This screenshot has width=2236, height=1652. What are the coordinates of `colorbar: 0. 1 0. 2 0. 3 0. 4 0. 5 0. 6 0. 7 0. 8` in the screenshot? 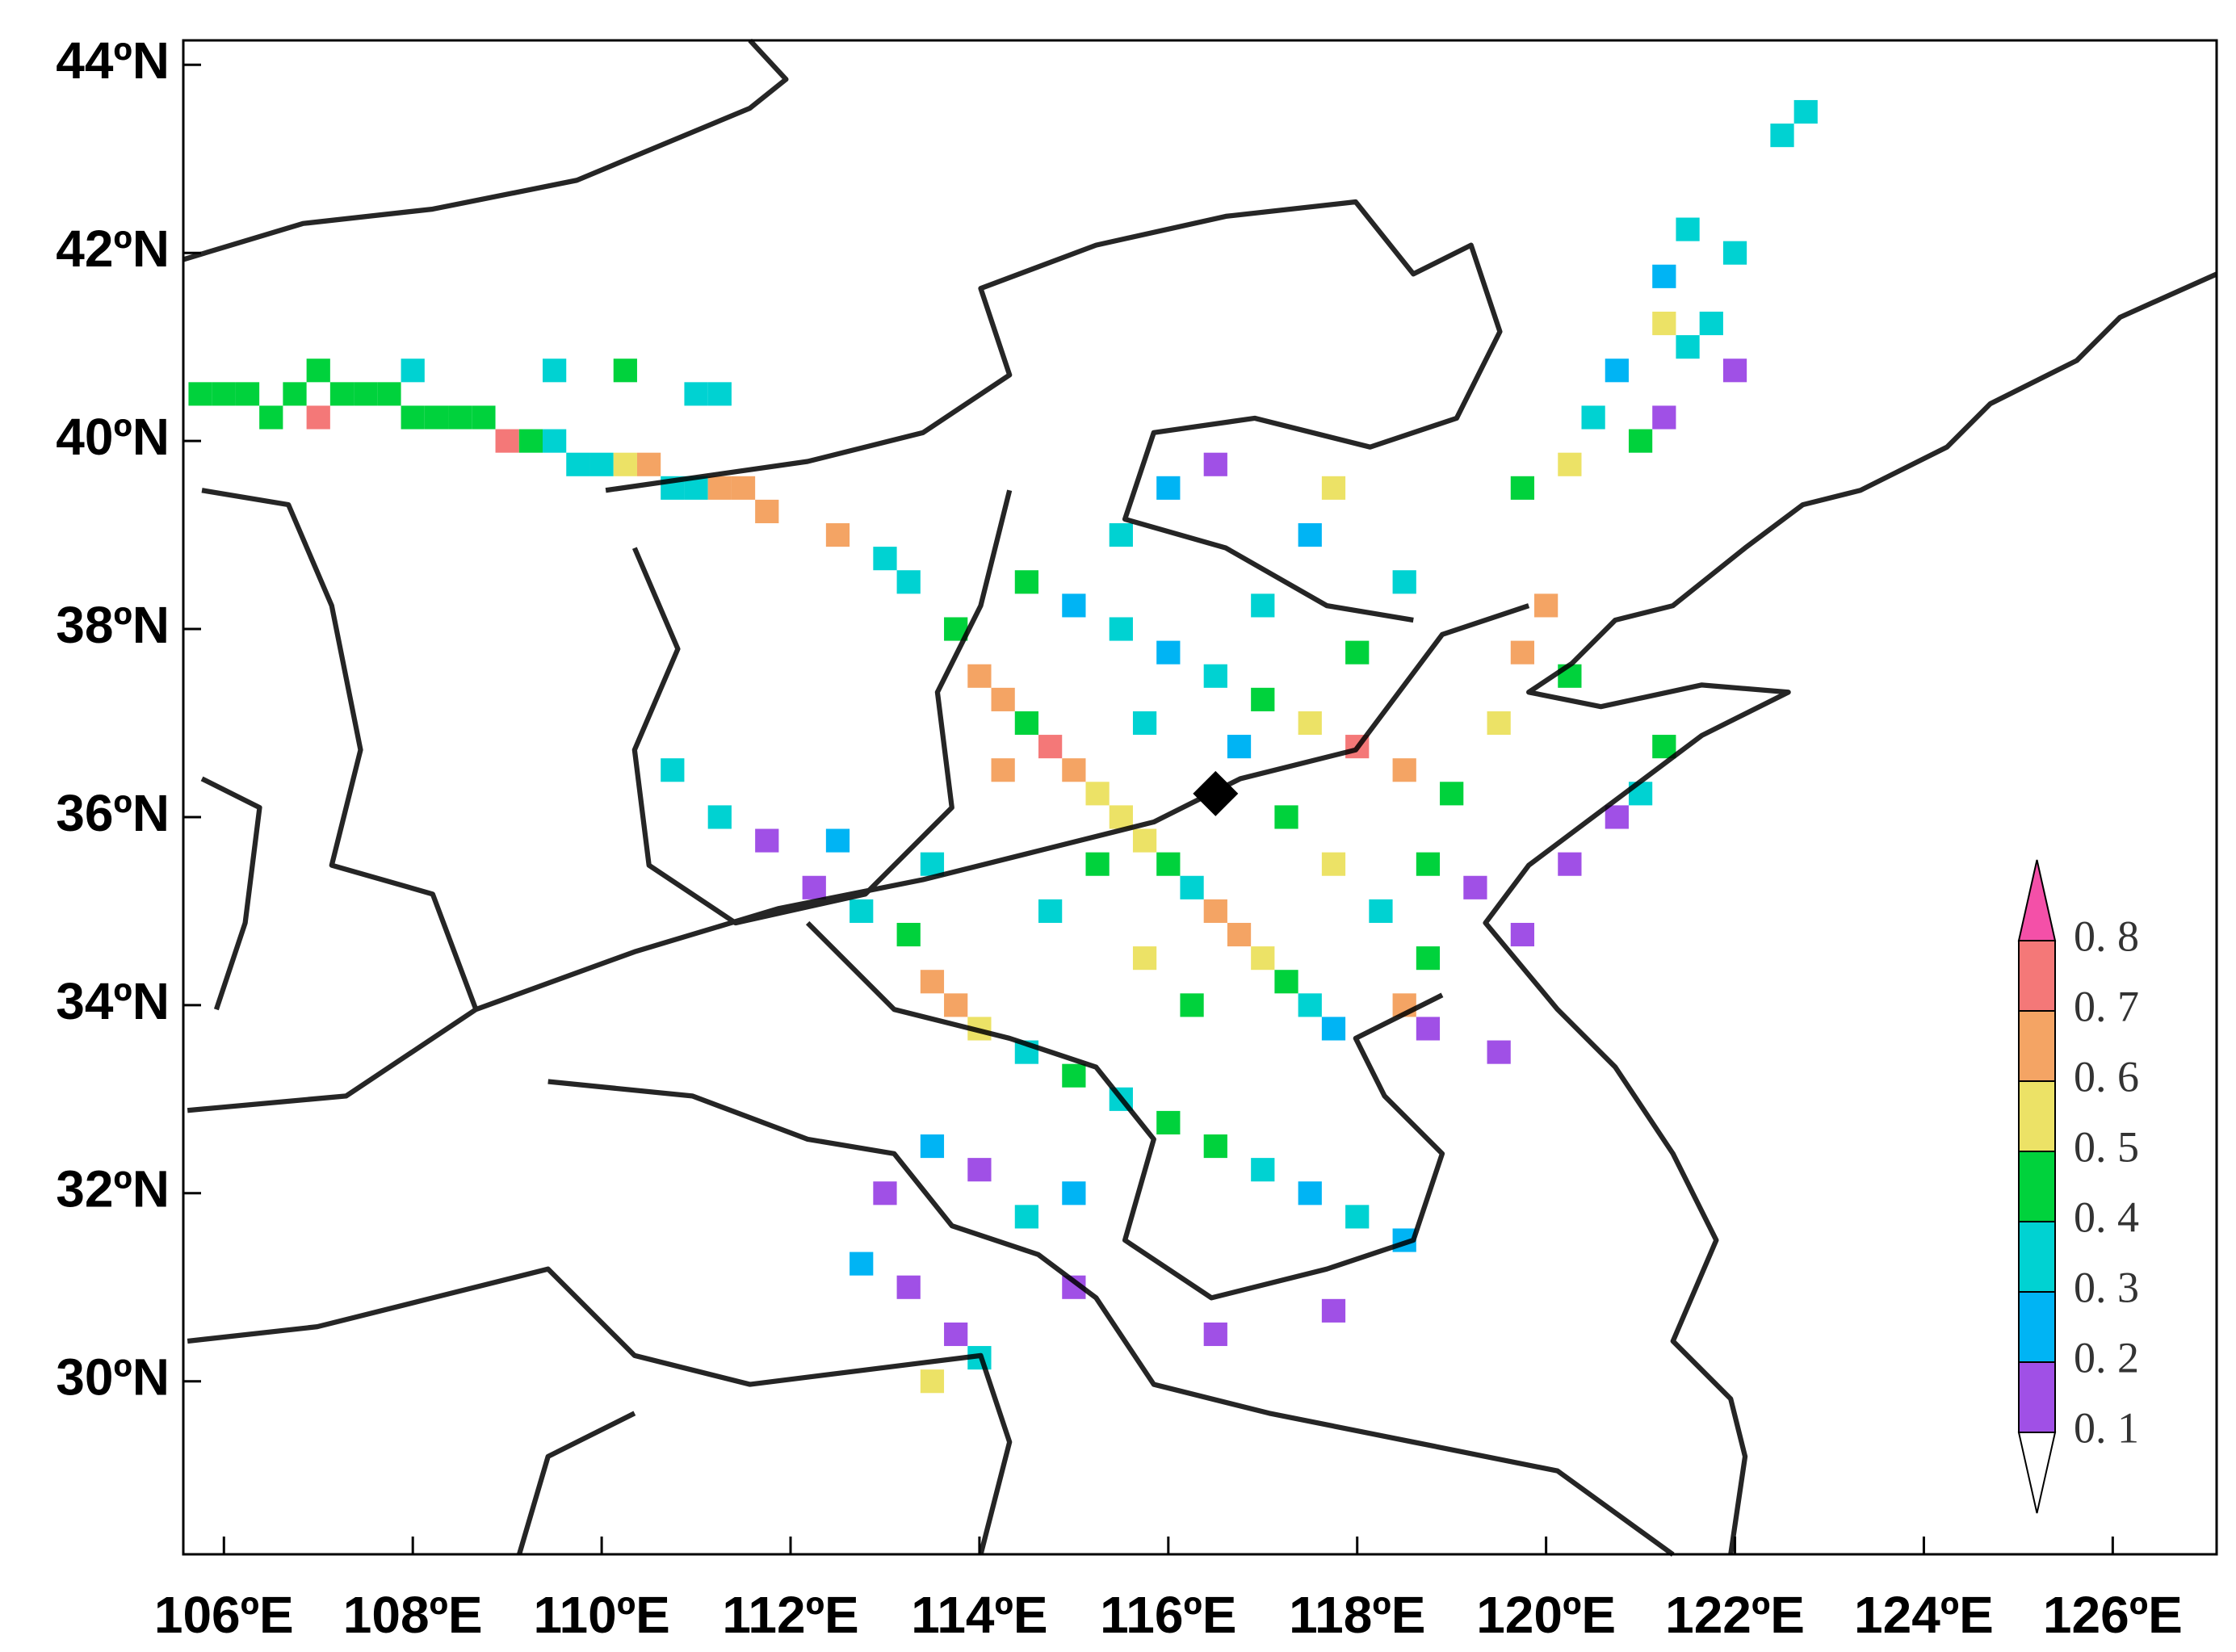 It's located at (2078, 1186).